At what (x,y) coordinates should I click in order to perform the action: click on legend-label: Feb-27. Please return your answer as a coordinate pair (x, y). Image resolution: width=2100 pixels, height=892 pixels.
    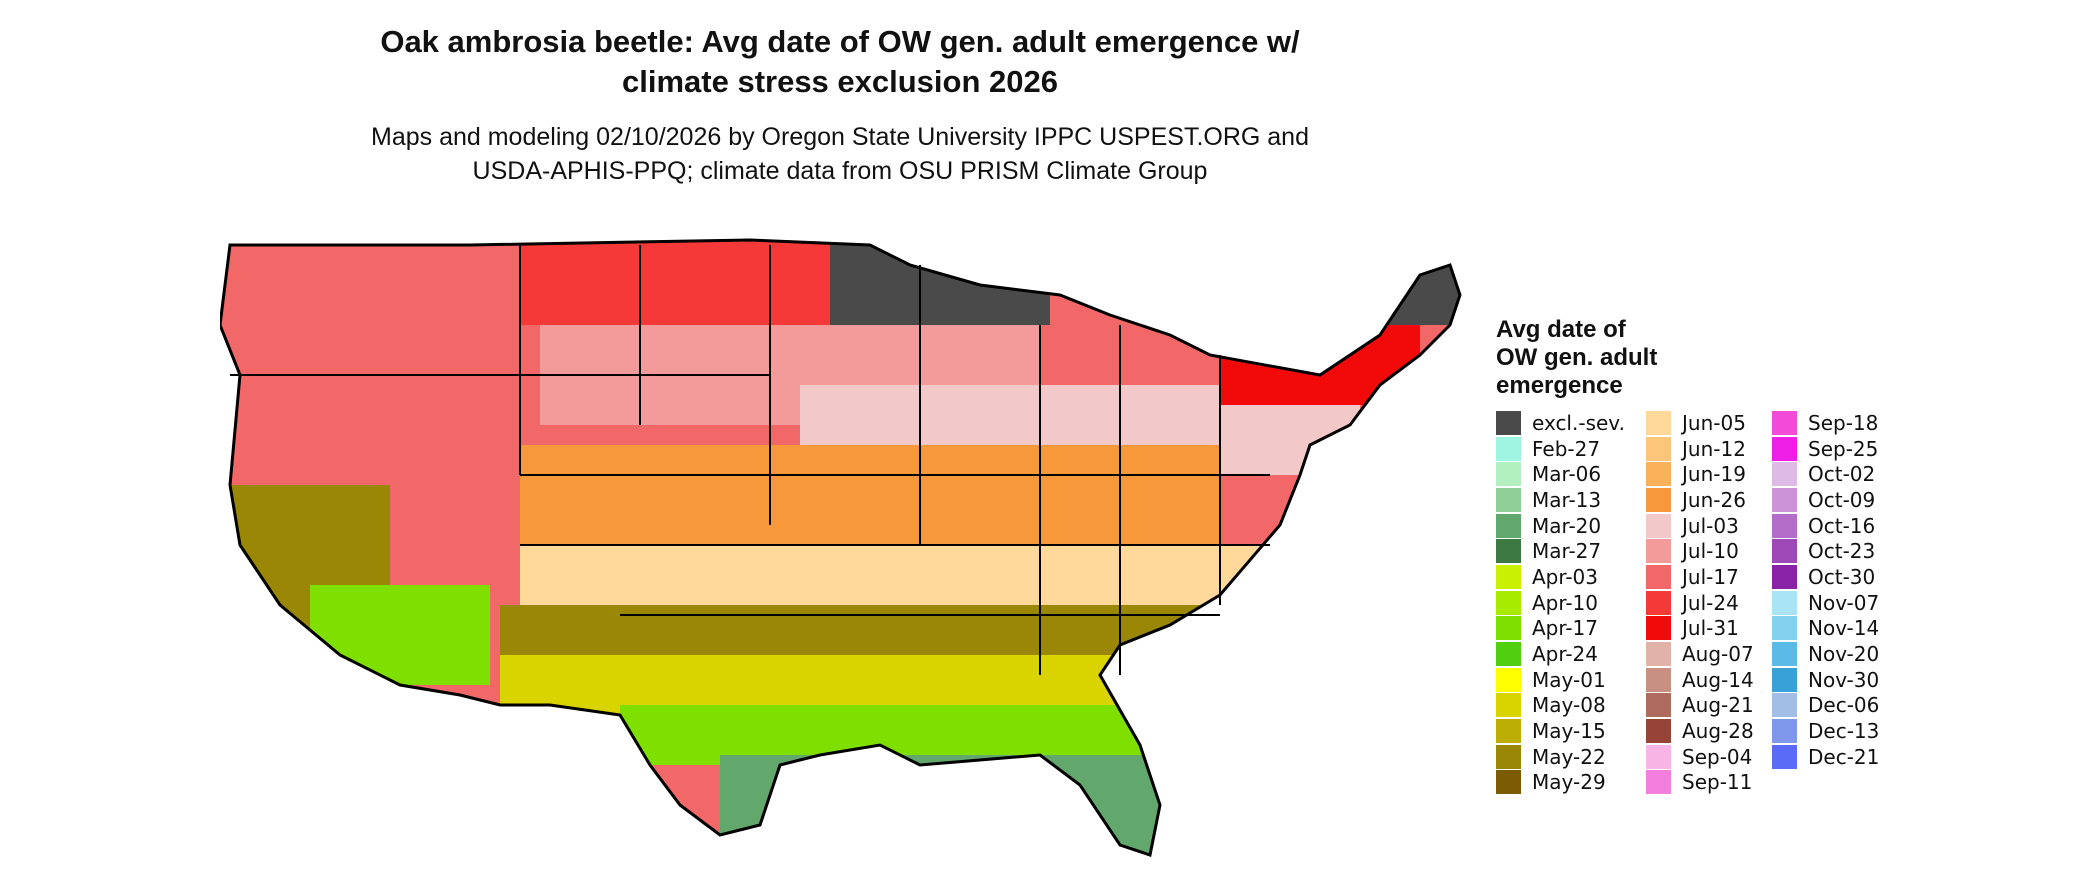
    Looking at the image, I should click on (1566, 448).